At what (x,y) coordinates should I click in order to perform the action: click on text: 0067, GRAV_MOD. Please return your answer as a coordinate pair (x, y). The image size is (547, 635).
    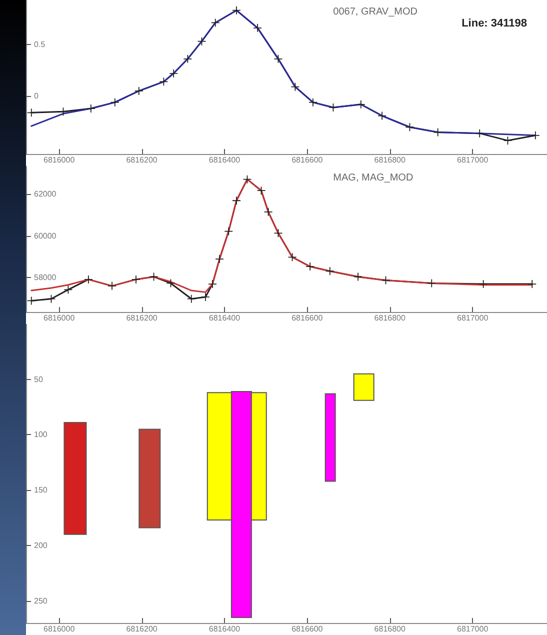
    Looking at the image, I should click on (375, 12).